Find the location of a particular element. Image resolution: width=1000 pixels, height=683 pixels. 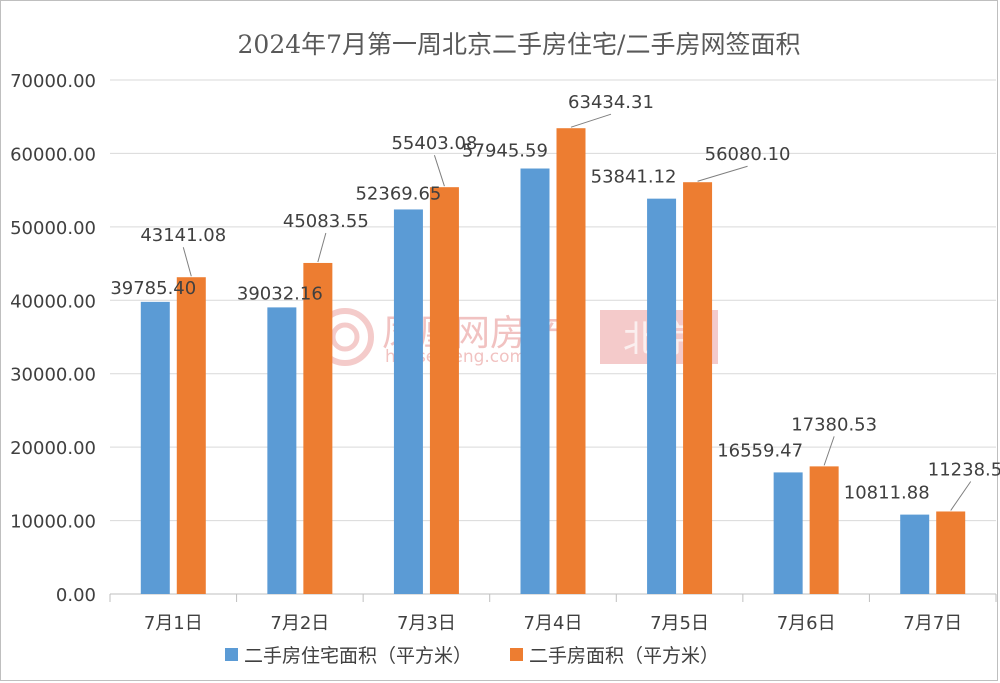

y-tick-label: 50000.00 is located at coordinates (53, 228).